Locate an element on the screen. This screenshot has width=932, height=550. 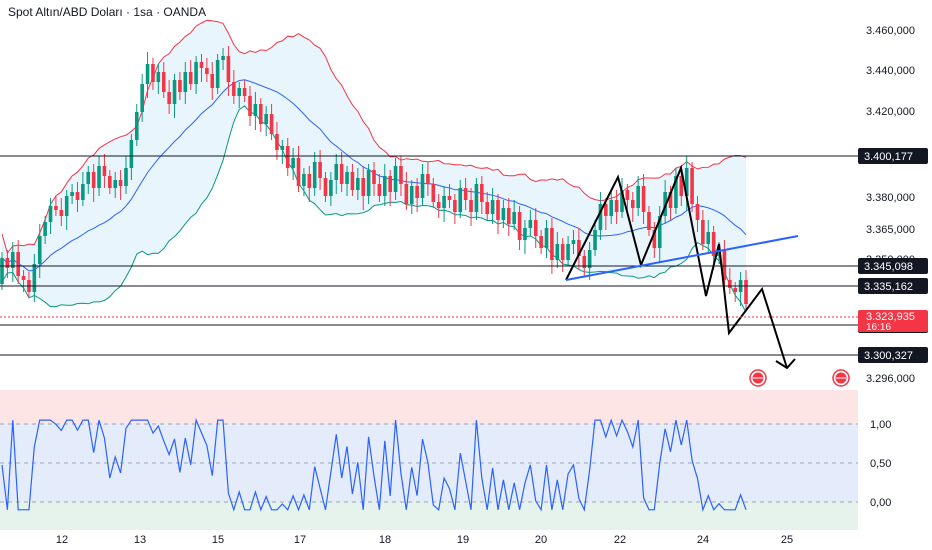
pattern-m-shape is located at coordinates (676, 266).